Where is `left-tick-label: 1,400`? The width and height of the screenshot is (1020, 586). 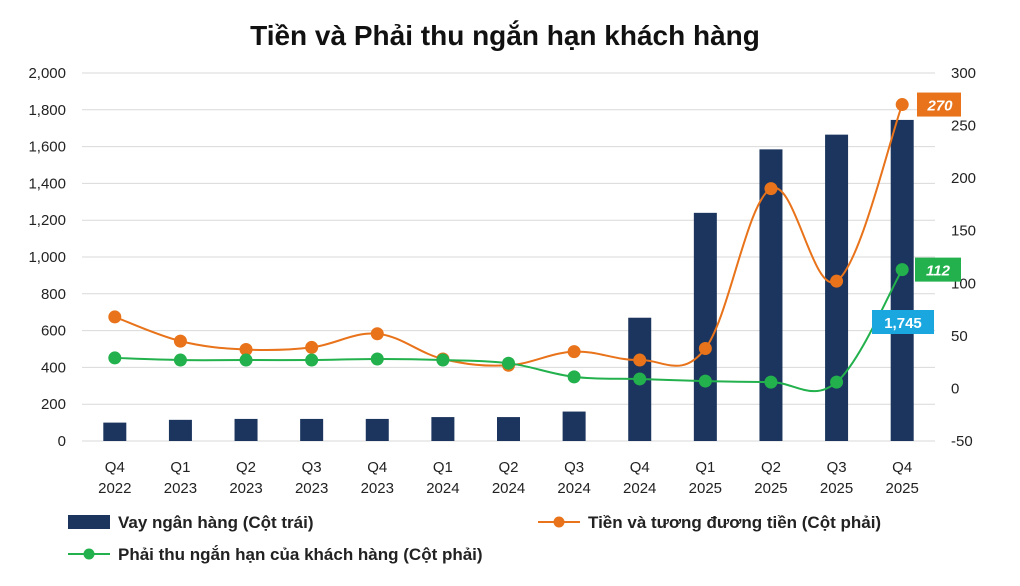 left-tick-label: 1,400 is located at coordinates (47, 183).